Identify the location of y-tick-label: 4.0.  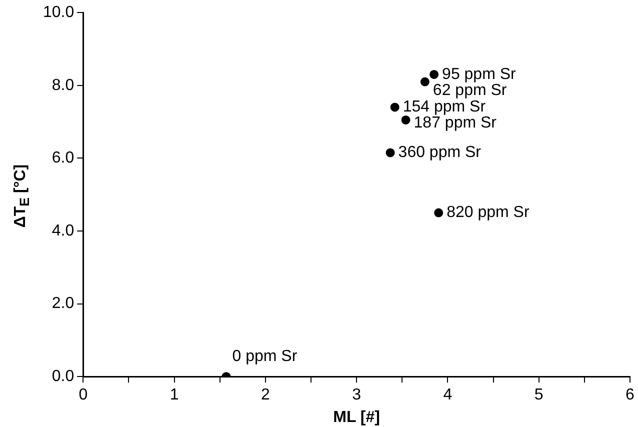
(63, 231).